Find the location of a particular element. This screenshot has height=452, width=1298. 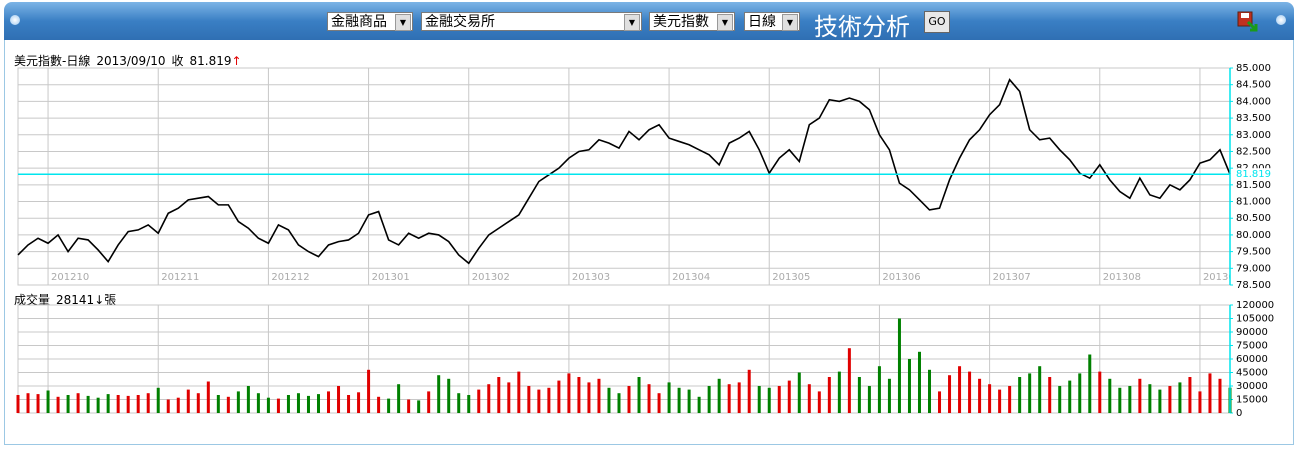

date: 2013/09/10 is located at coordinates (131, 61).